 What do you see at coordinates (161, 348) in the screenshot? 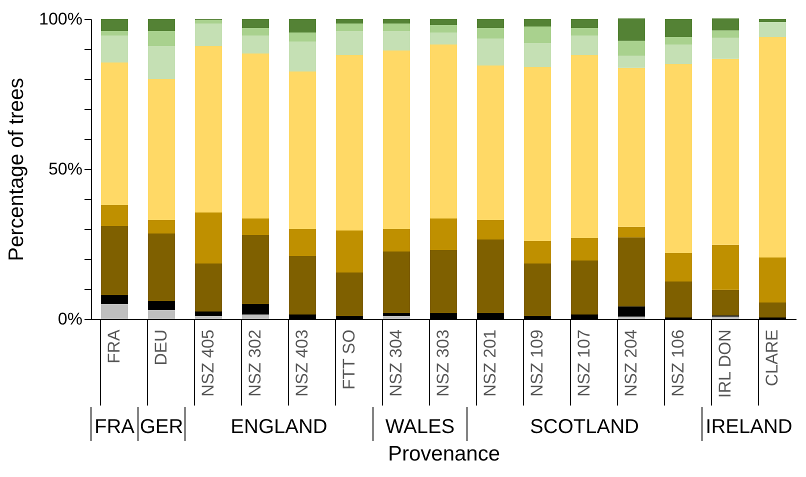
I see `x-tick-label: DEU` at bounding box center [161, 348].